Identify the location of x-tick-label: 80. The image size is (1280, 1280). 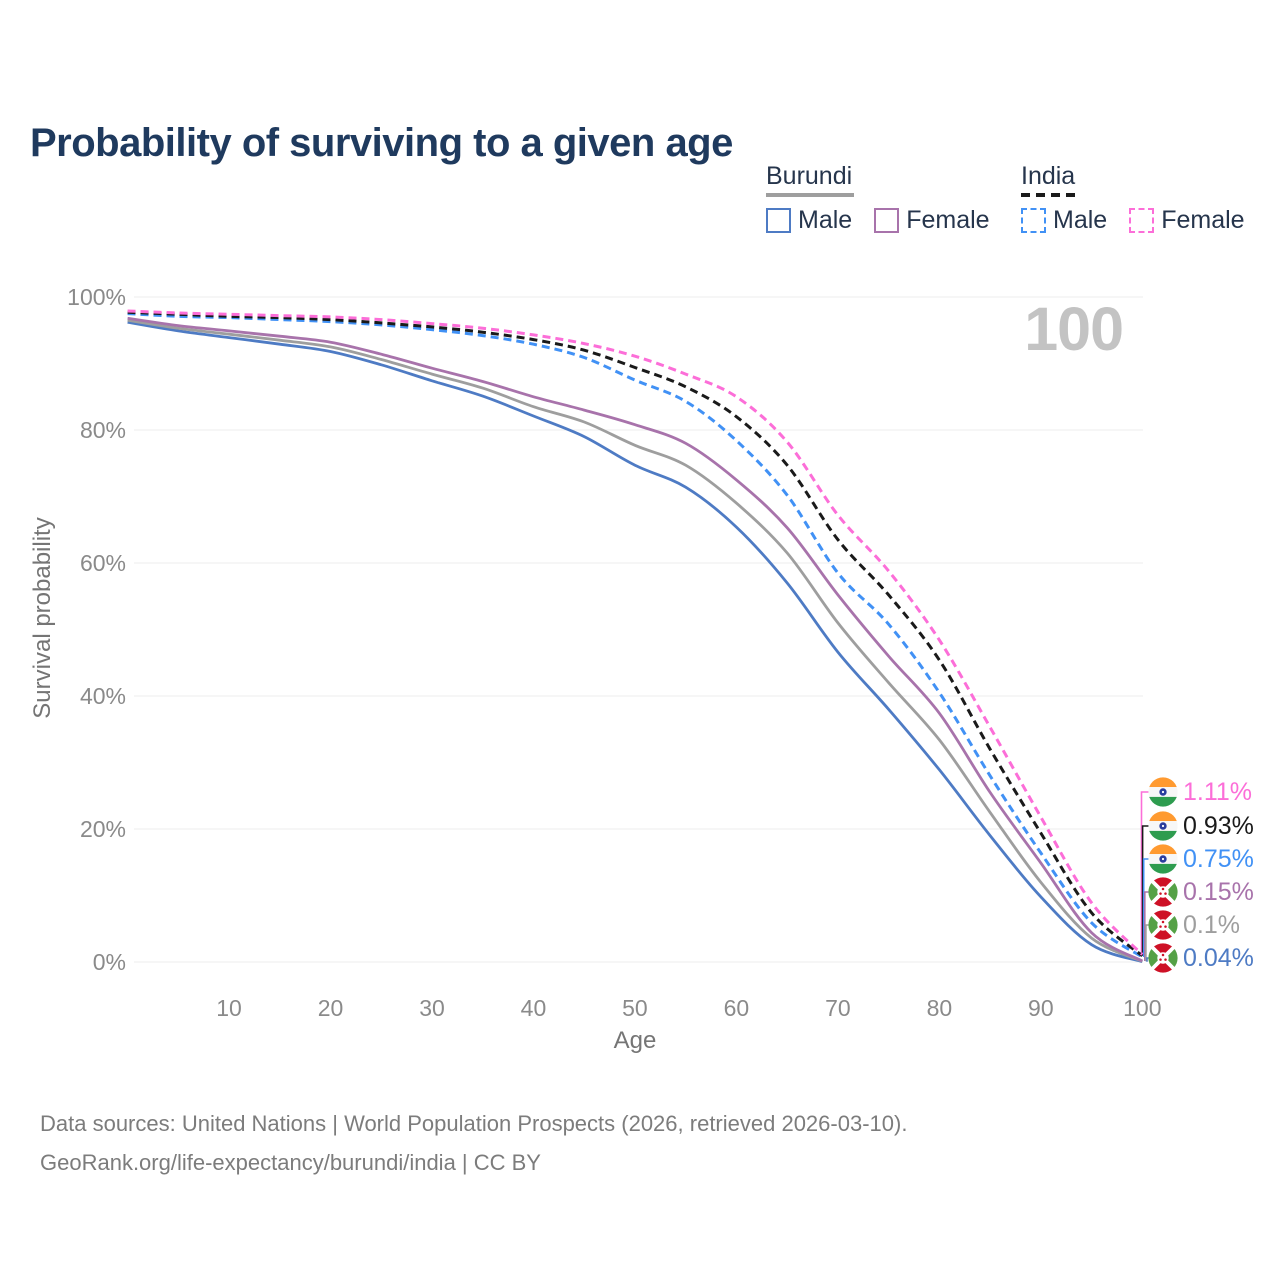
(940, 1008).